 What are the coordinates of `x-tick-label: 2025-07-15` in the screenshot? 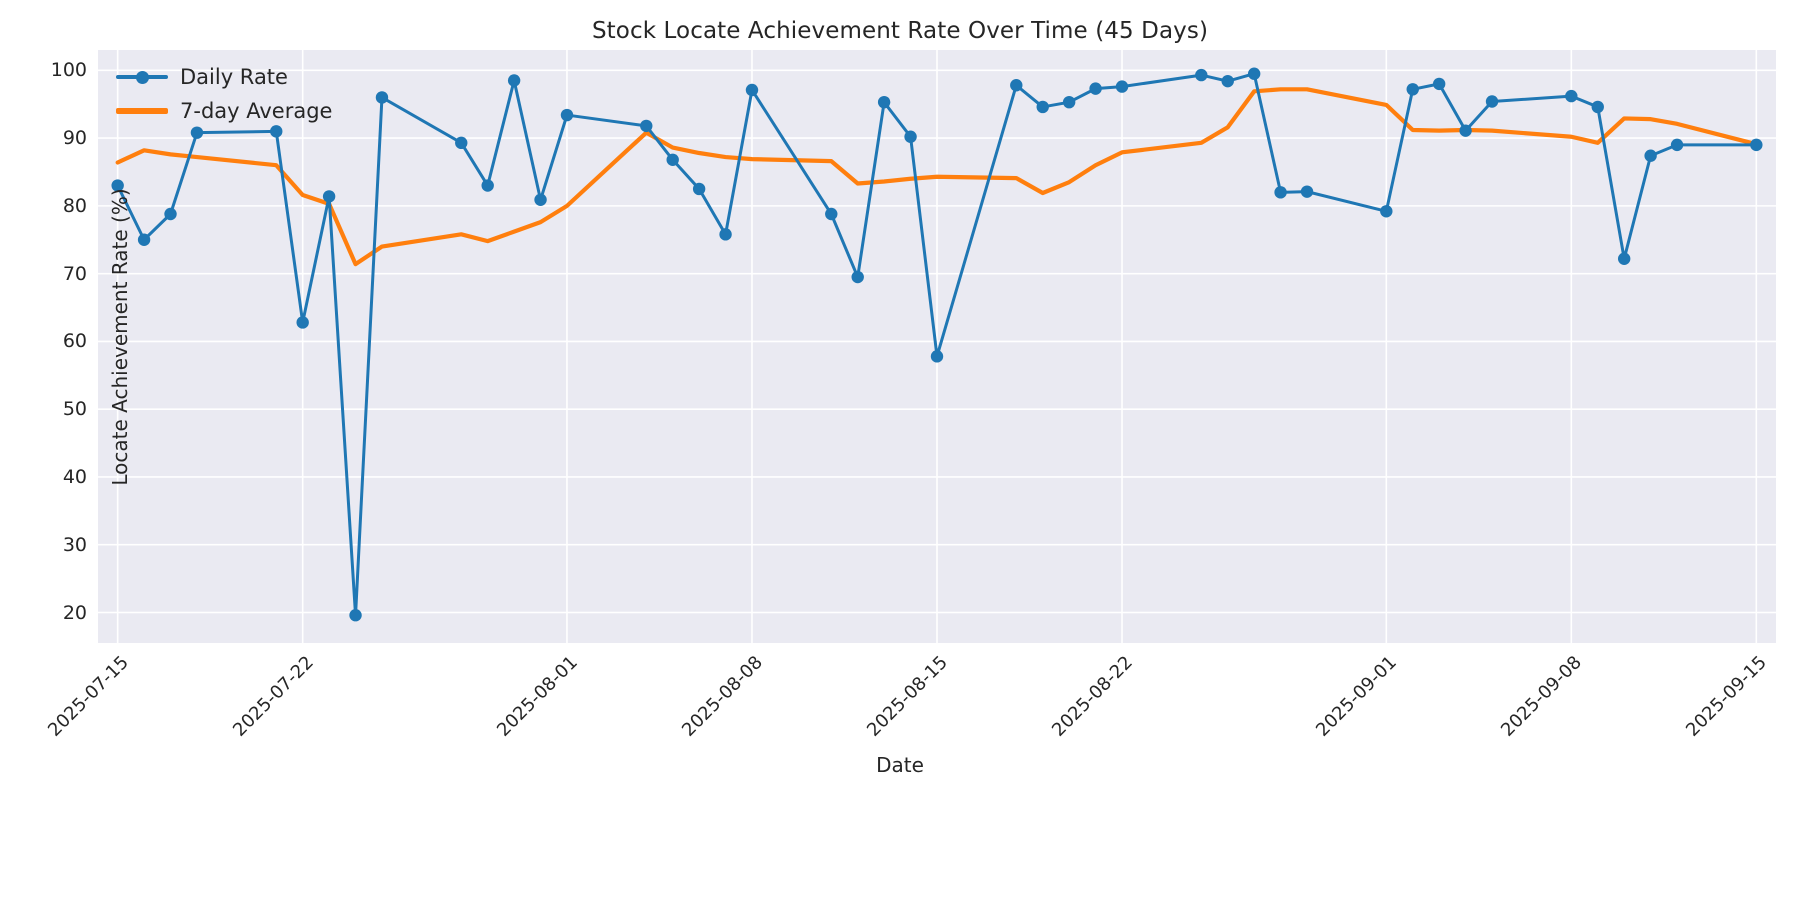 It's located at (88, 696).